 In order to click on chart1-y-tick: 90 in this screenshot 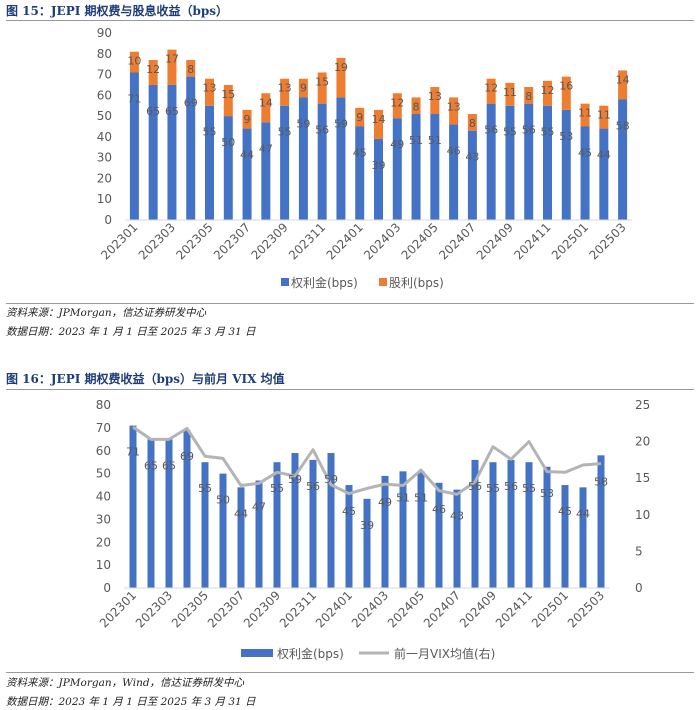, I will do `click(104, 33)`.